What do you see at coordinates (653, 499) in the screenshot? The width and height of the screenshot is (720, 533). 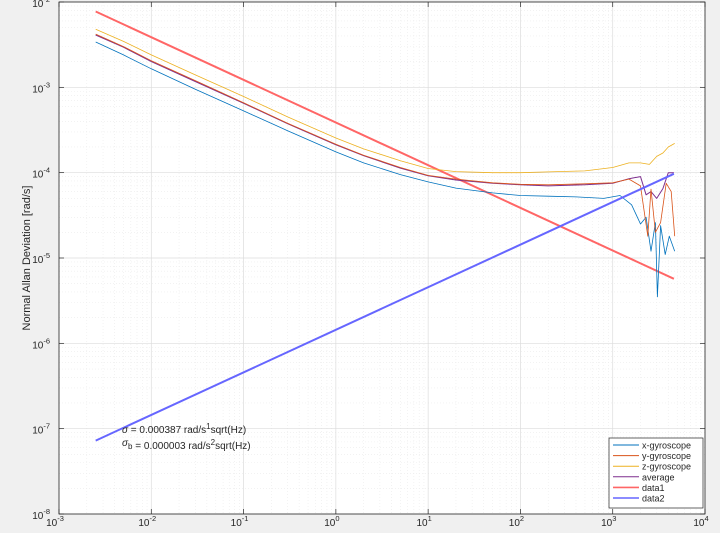 I see `legend-entry-label: data2` at bounding box center [653, 499].